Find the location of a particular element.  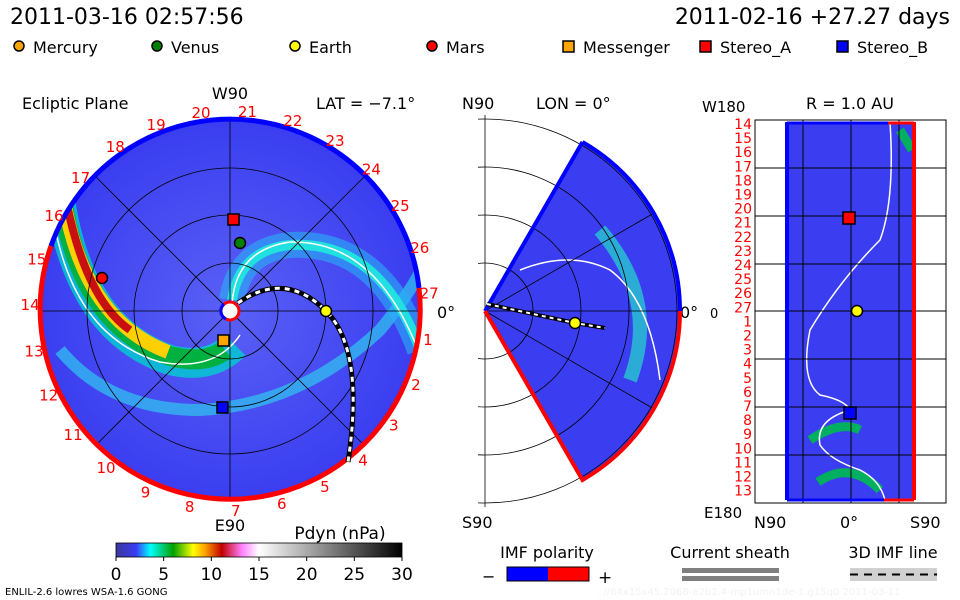

current-sheath-label: Current sheath is located at coordinates (730, 552).